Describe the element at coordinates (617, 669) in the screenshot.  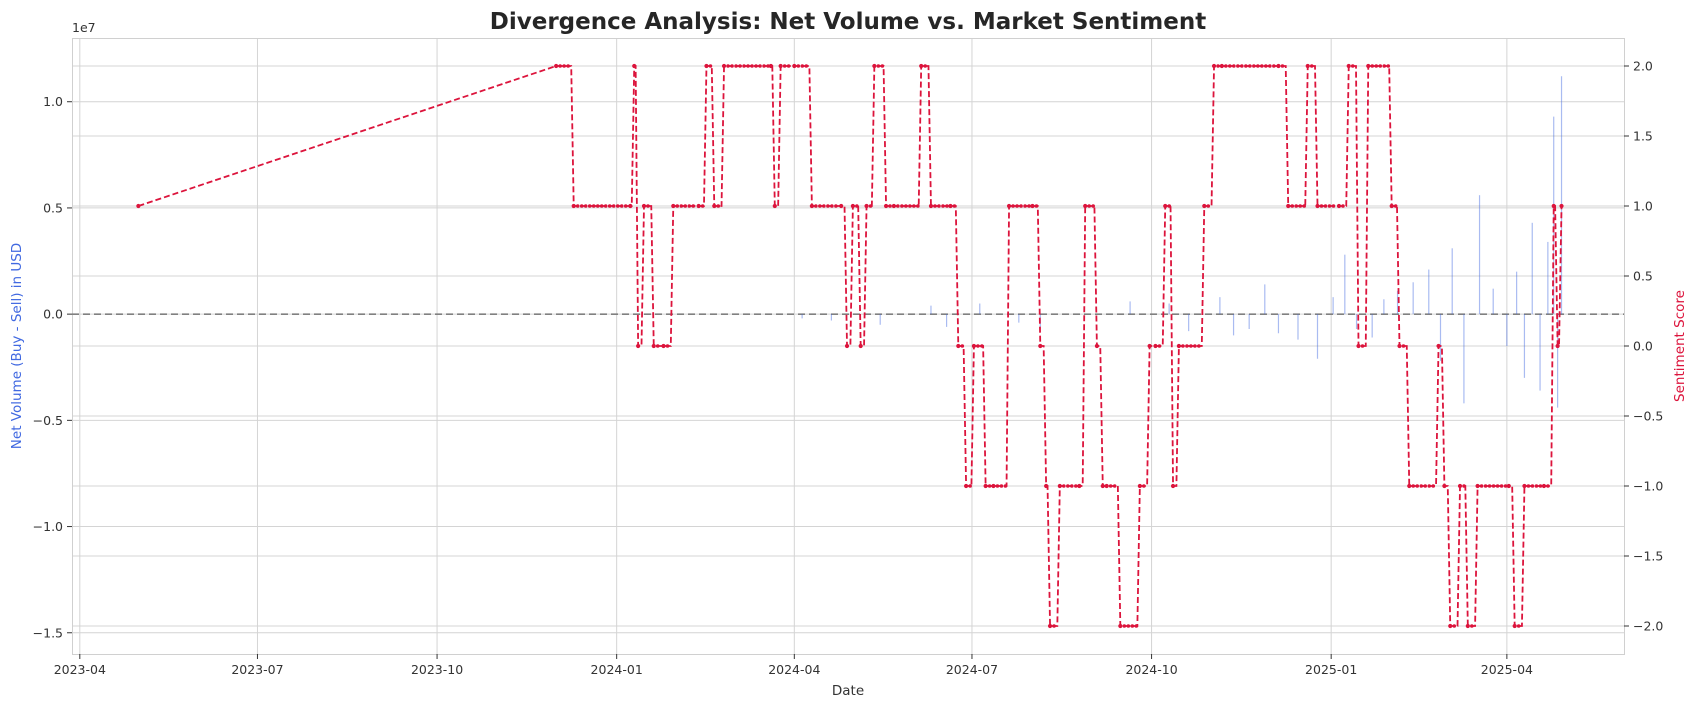
I see `x-tick-label: 2024-01` at that location.